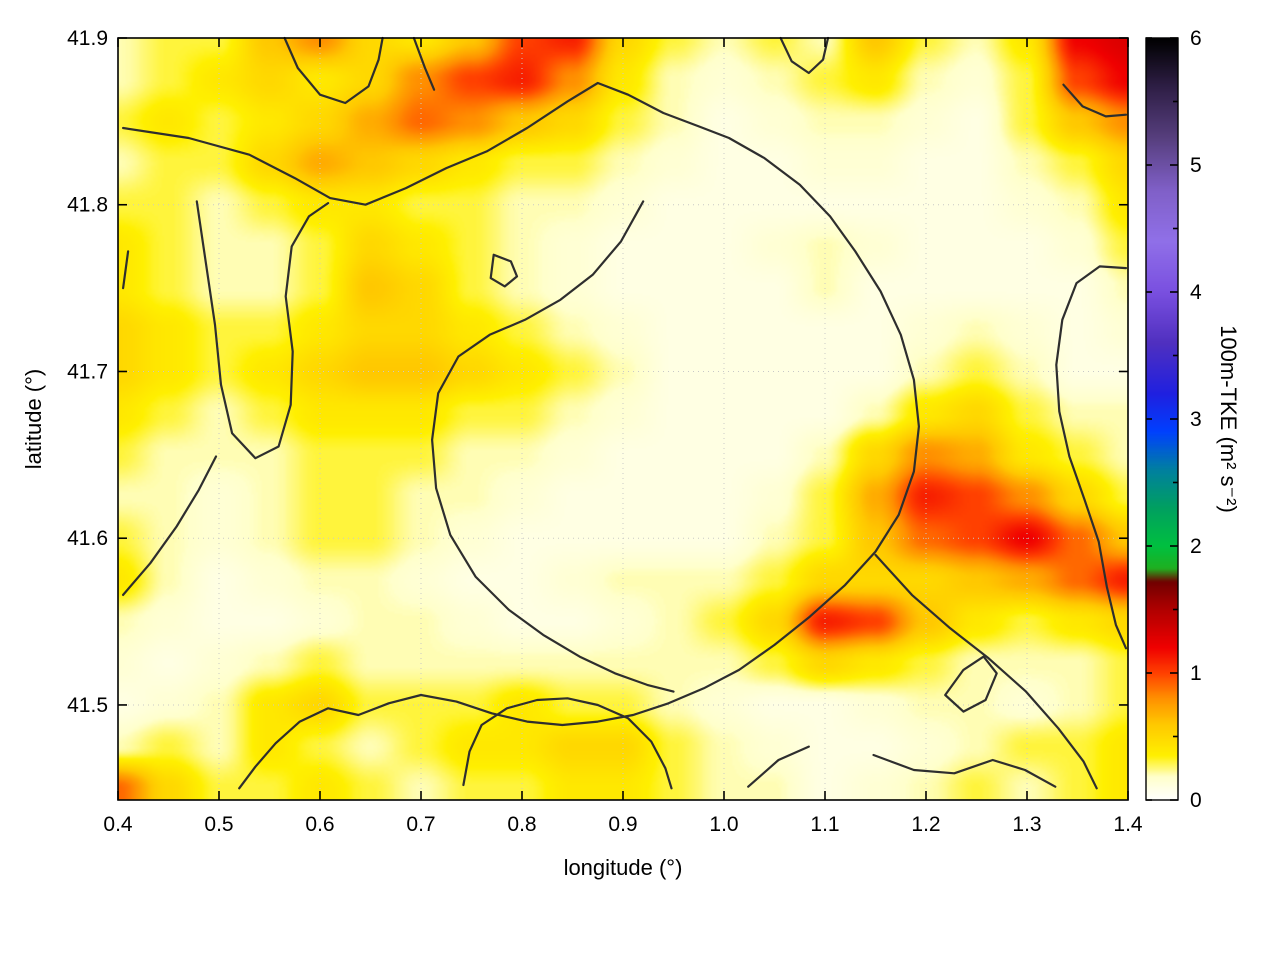 Image resolution: width=1280 pixels, height=960 pixels. I want to click on x-tick-label: 1.2, so click(925, 824).